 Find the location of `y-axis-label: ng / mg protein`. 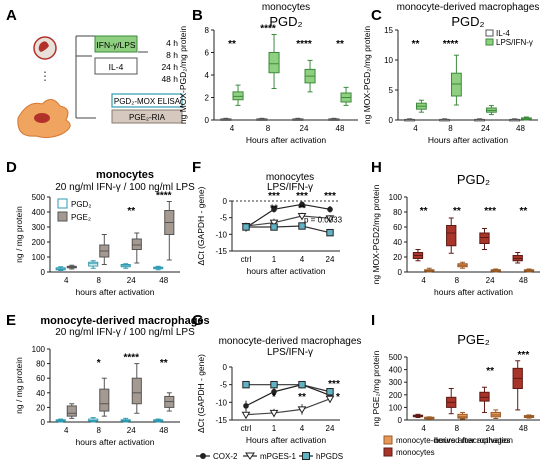

y-axis-label: ng / mg protein is located at coordinates (19, 385).